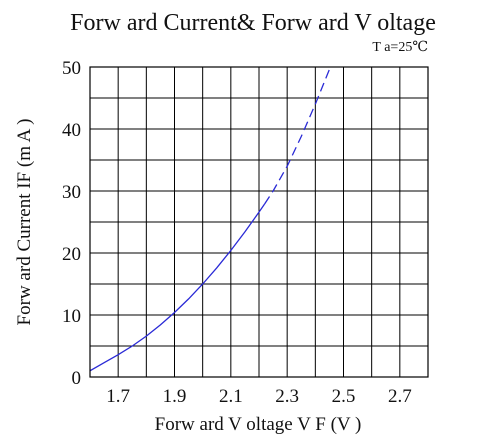  What do you see at coordinates (400, 47) in the screenshot?
I see `chart-subtitle: T a=25℃` at bounding box center [400, 47].